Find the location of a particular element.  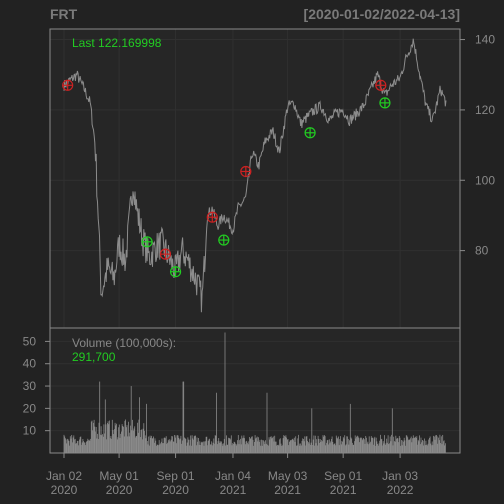

volume-tick-label: 40 is located at coordinates (30, 364).